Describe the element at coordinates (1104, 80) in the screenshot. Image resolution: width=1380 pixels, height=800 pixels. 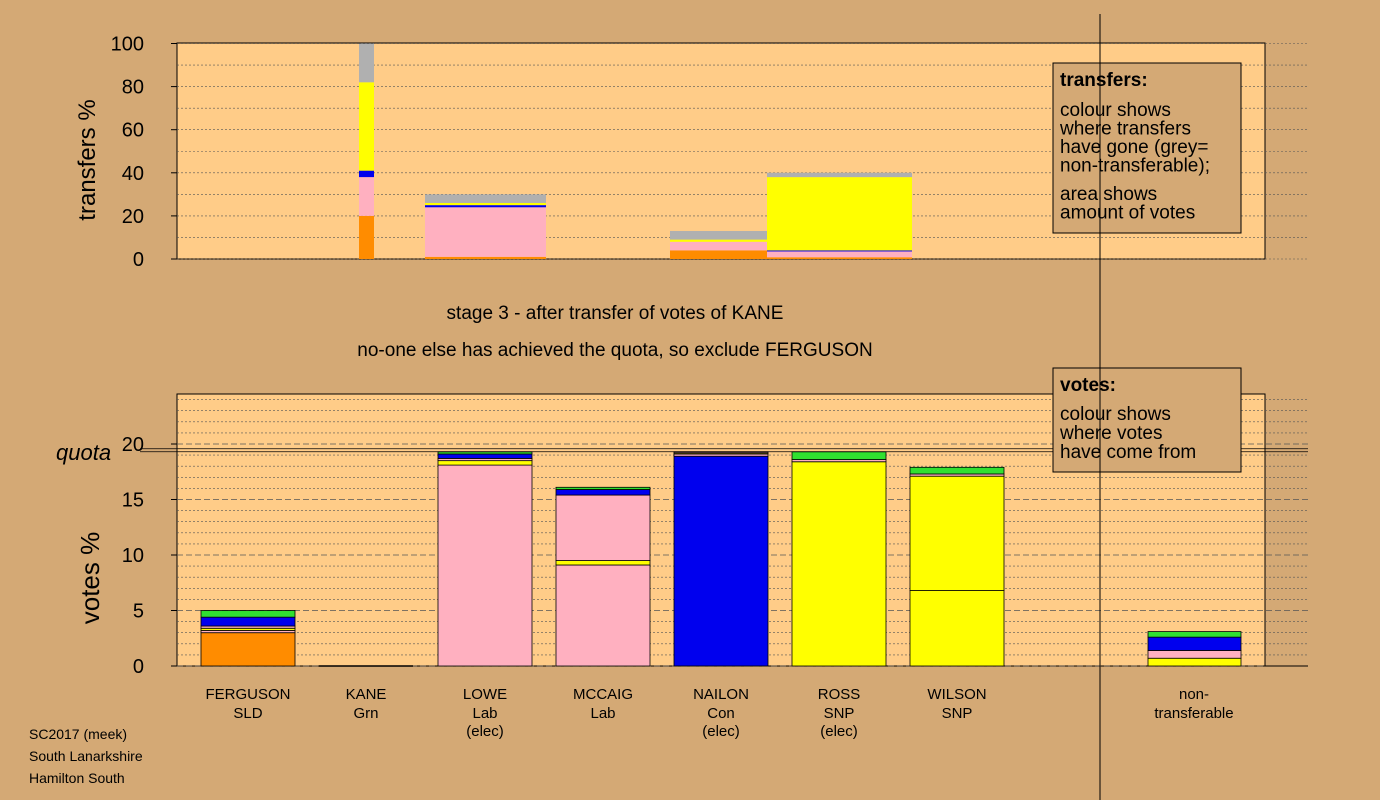
I see `transfers-legend-title: transfers:` at that location.